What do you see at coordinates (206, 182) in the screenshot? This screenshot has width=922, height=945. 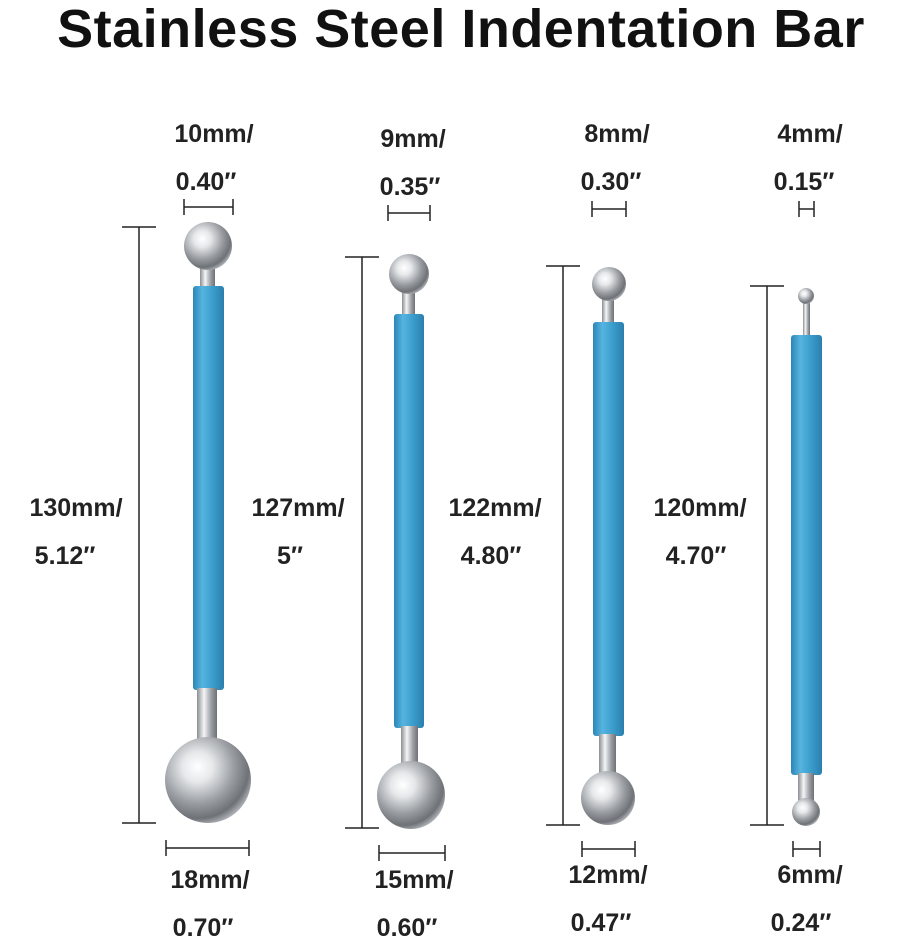 I see `top-ball-size-in: 0.40″` at bounding box center [206, 182].